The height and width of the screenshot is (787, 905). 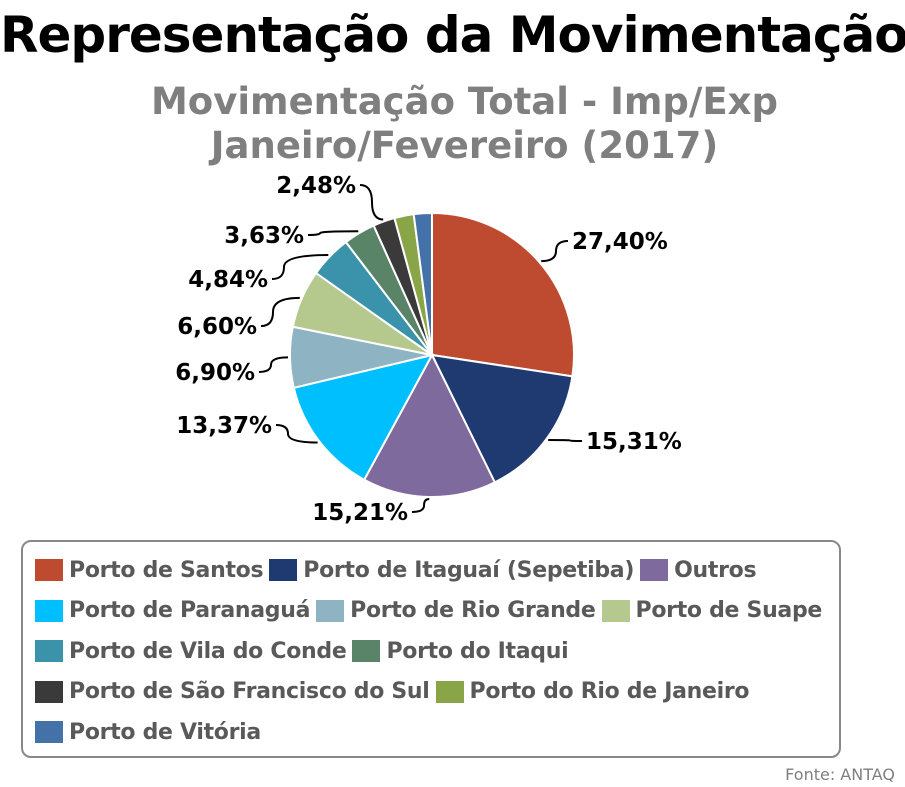 What do you see at coordinates (228, 280) in the screenshot?
I see `data-label-porto-de-vila-do-conde: 4,84%` at bounding box center [228, 280].